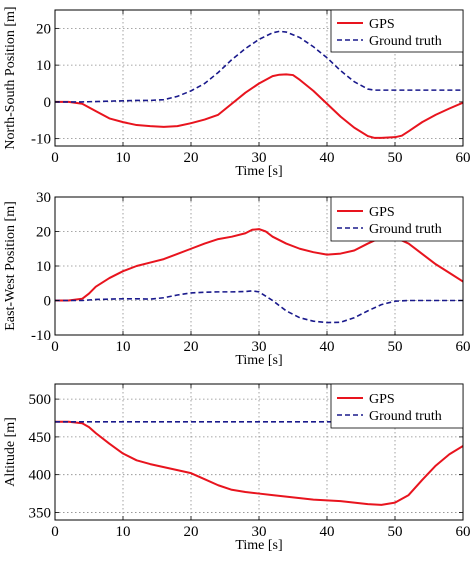  What do you see at coordinates (40, 476) in the screenshot?
I see `y-tick-label: 400` at bounding box center [40, 476].